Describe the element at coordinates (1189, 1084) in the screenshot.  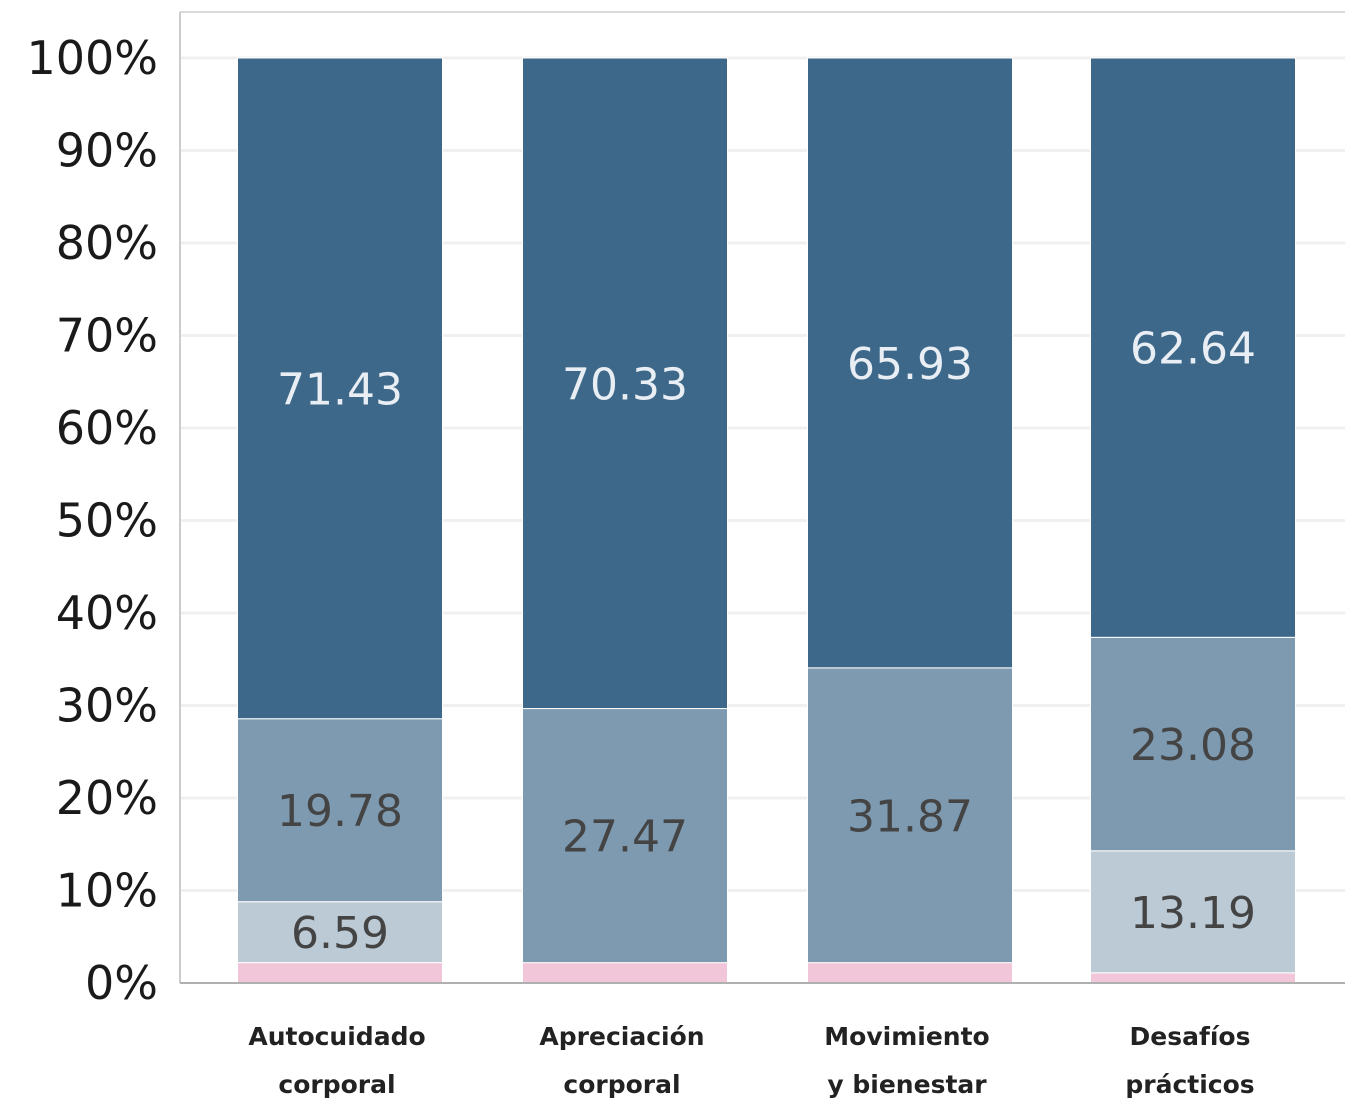
I see `x-tick-label: prácticos` at that location.